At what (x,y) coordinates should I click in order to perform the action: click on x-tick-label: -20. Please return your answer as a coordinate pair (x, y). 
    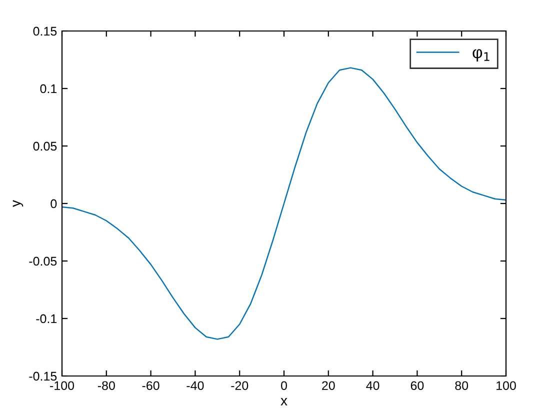
    Looking at the image, I should click on (239, 385).